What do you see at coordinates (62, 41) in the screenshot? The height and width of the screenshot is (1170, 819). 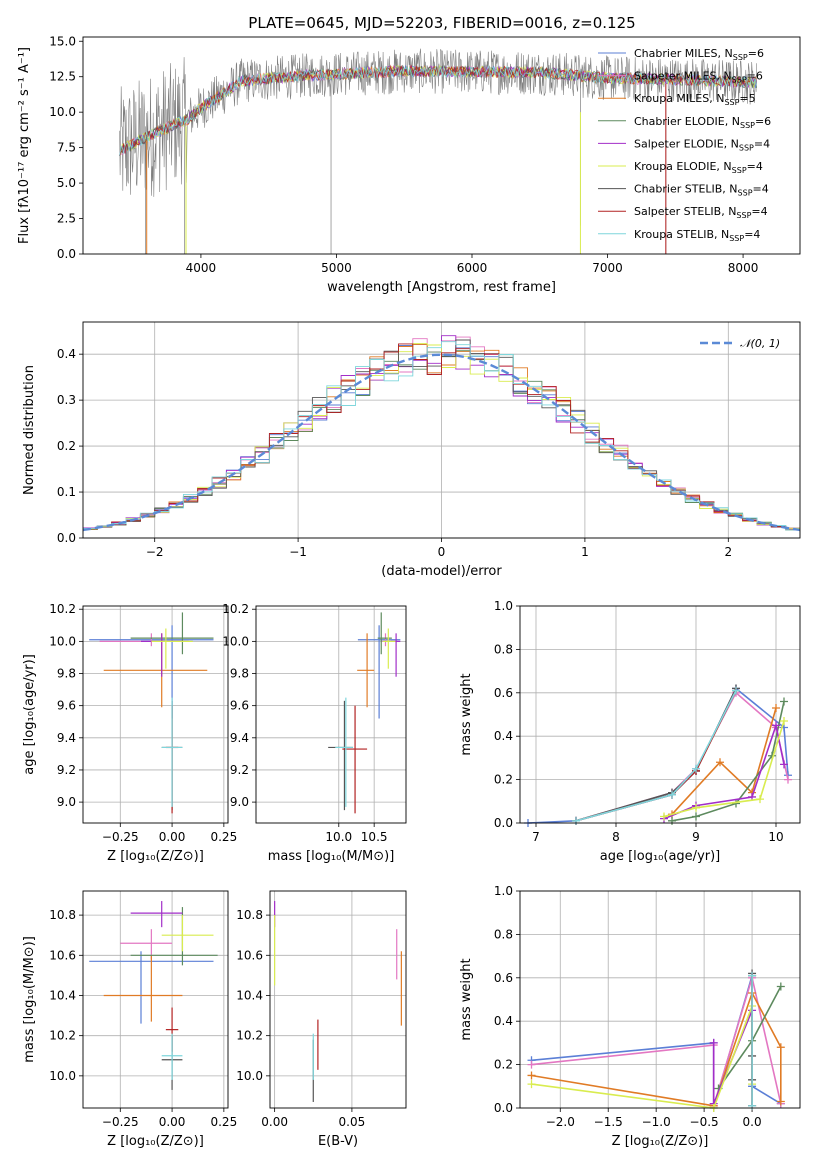 I see `spectrum-ytick-label: 15.0` at bounding box center [62, 41].